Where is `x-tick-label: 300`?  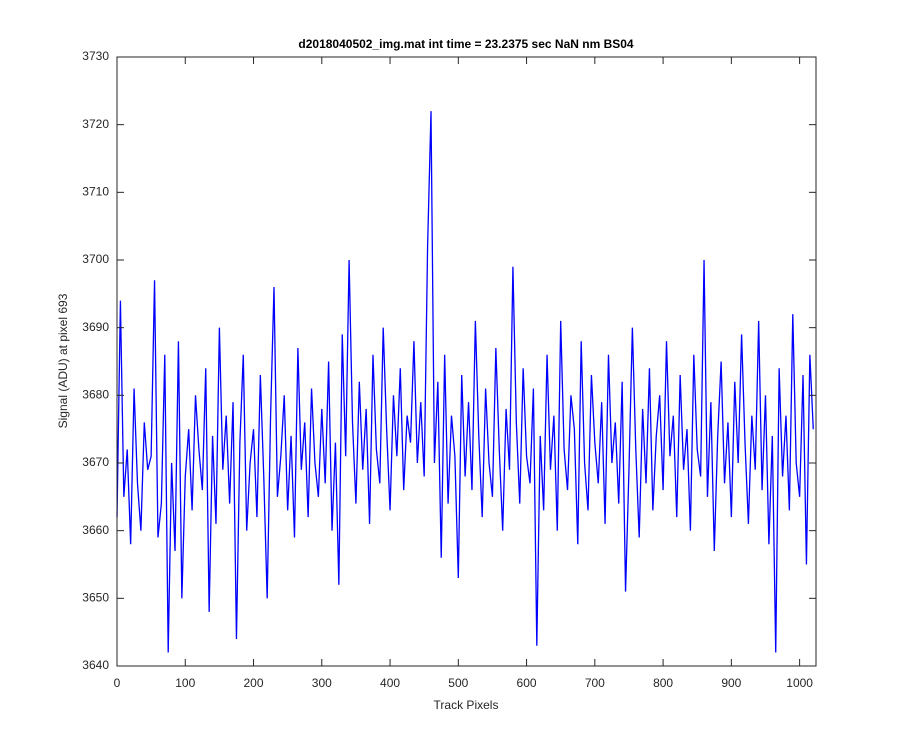 x-tick-label: 300 is located at coordinates (322, 683).